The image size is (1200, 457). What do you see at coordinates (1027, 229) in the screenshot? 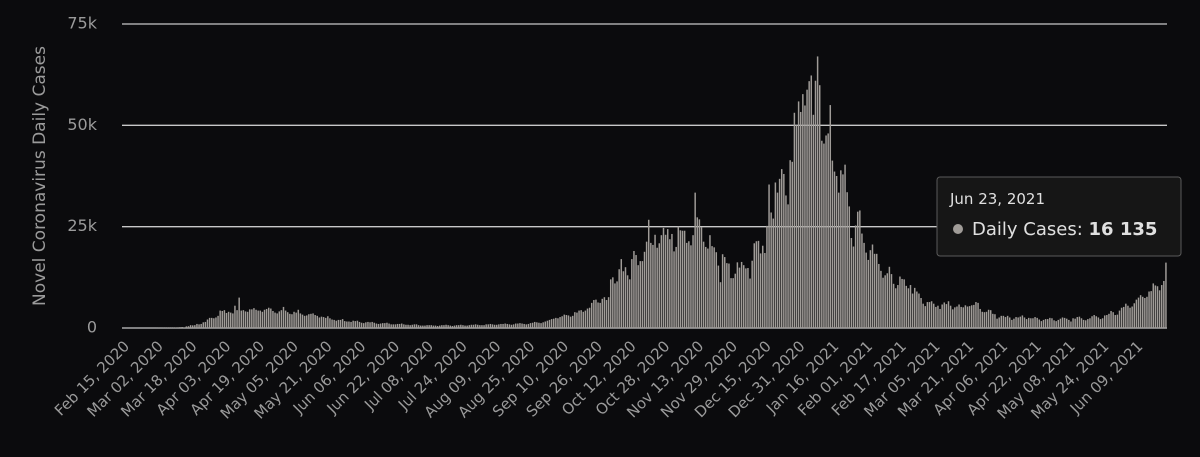
I see `tooltip-series: Daily Cases:` at bounding box center [1027, 229].